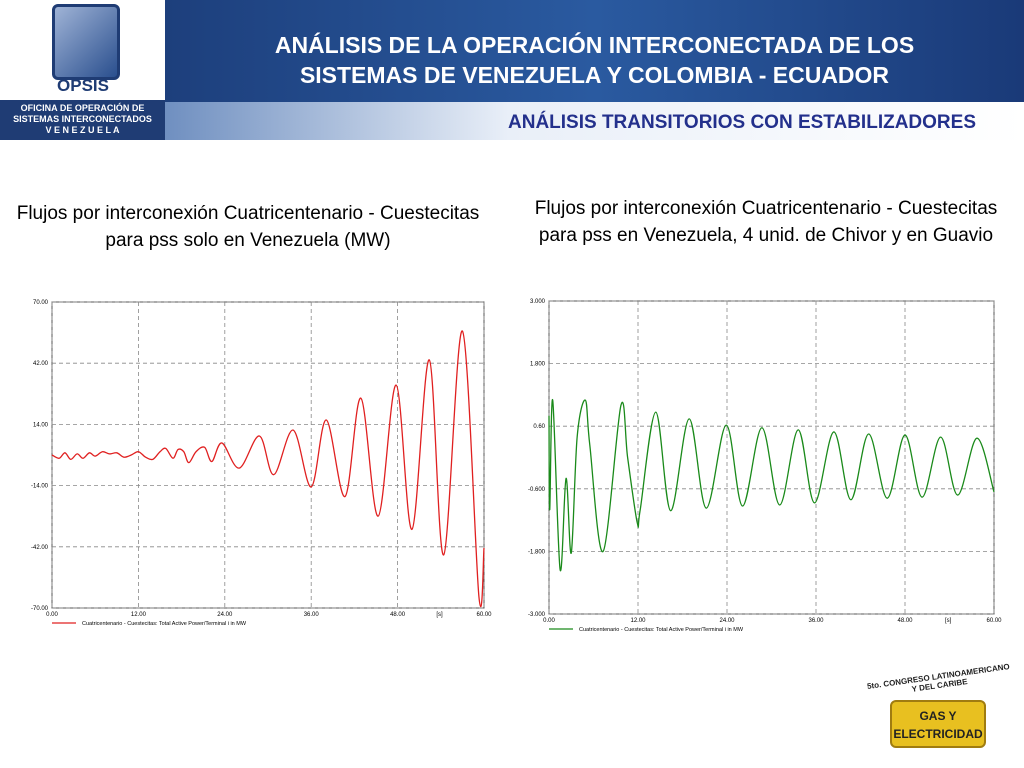 This screenshot has height=768, width=1024. I want to click on series-line, so click(771, 485).